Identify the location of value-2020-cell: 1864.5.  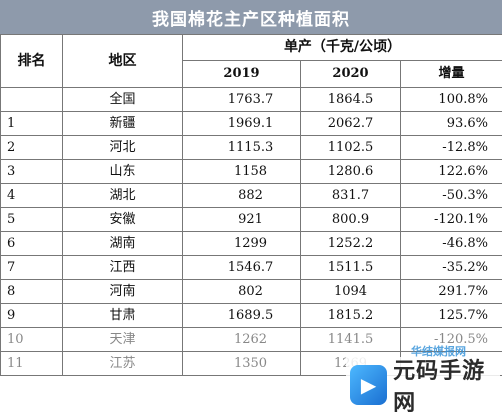
(351, 100).